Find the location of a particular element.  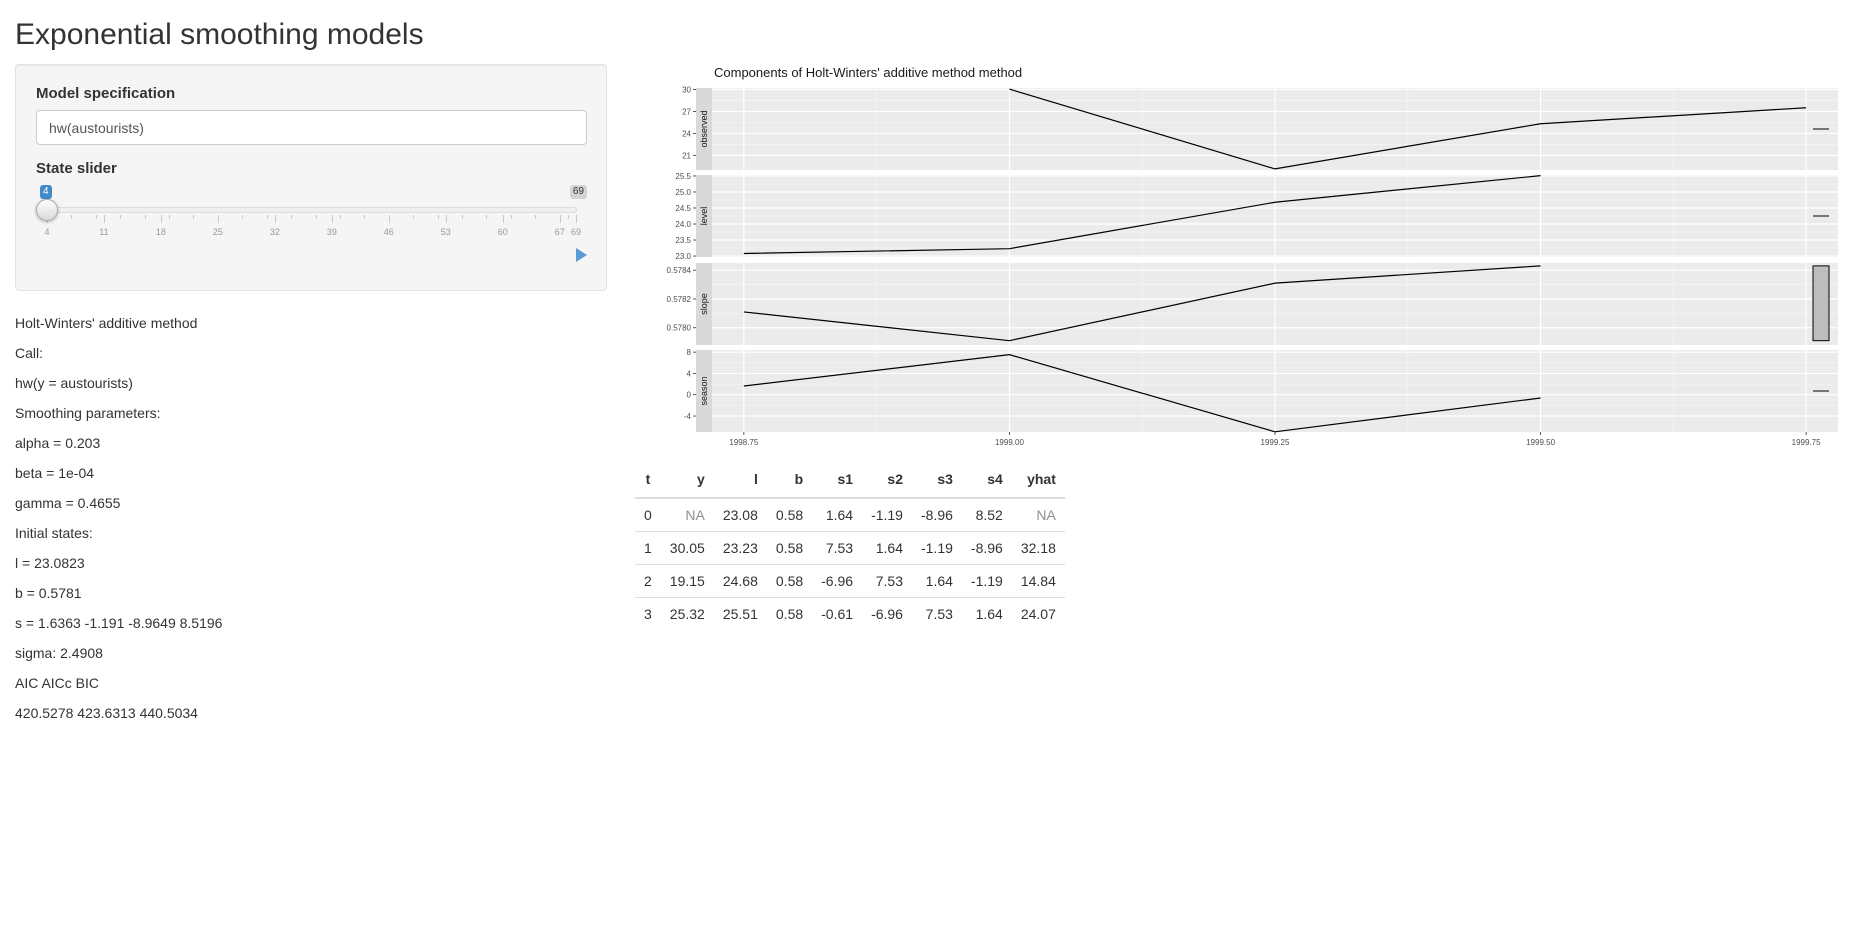

table-cell: -6.96 is located at coordinates (887, 613).